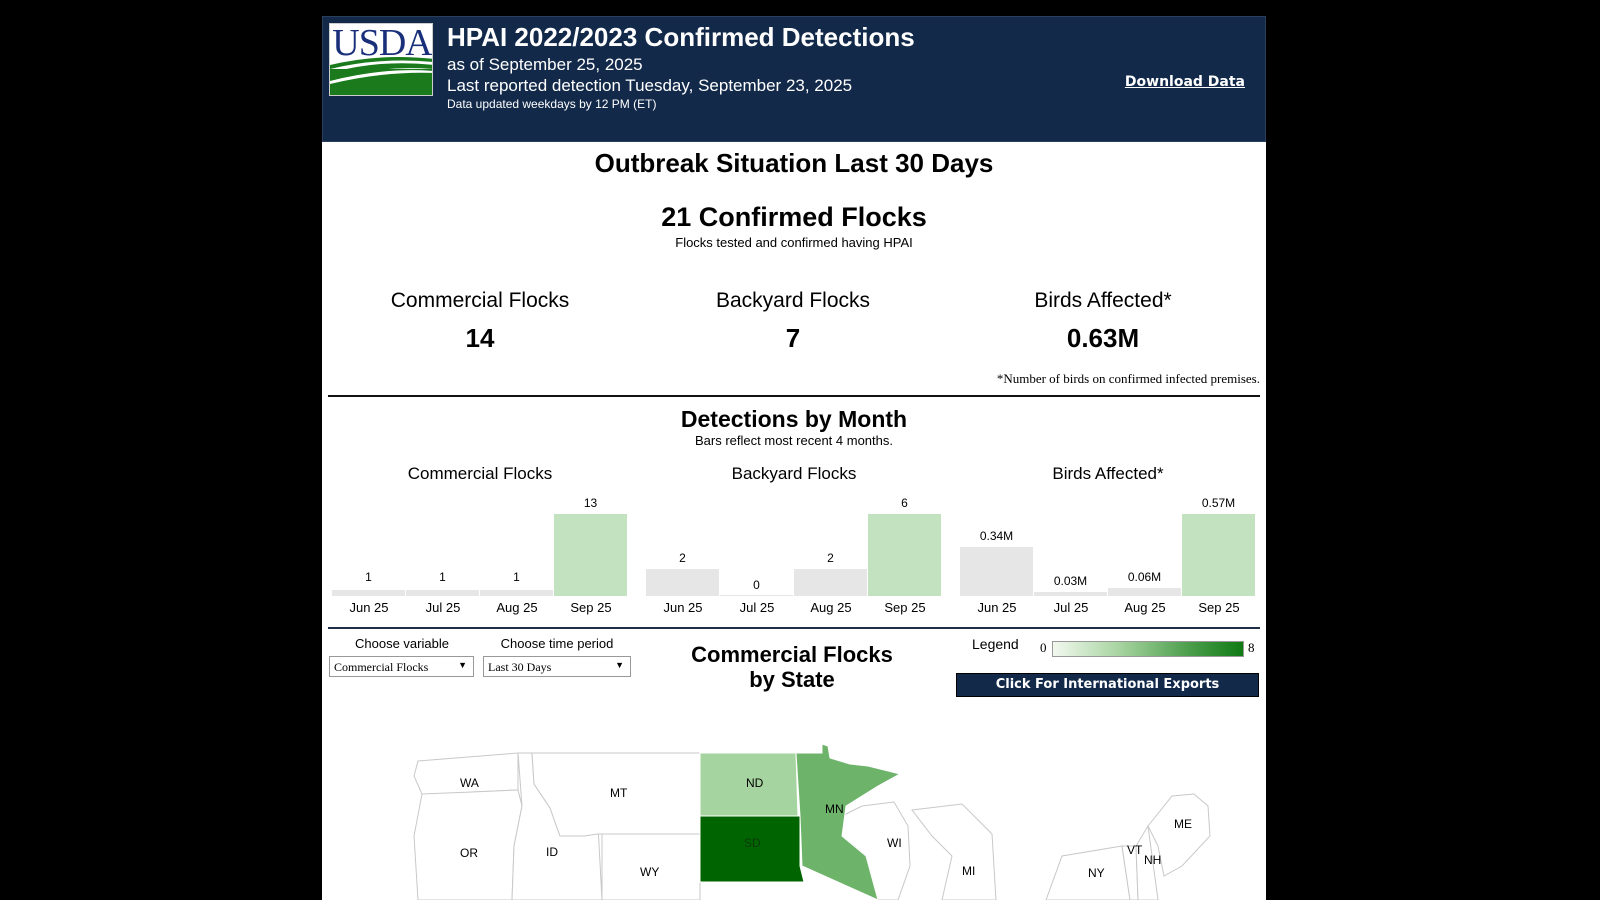 The image size is (1600, 900). Describe the element at coordinates (1043, 647) in the screenshot. I see `legend-min: 0` at that location.